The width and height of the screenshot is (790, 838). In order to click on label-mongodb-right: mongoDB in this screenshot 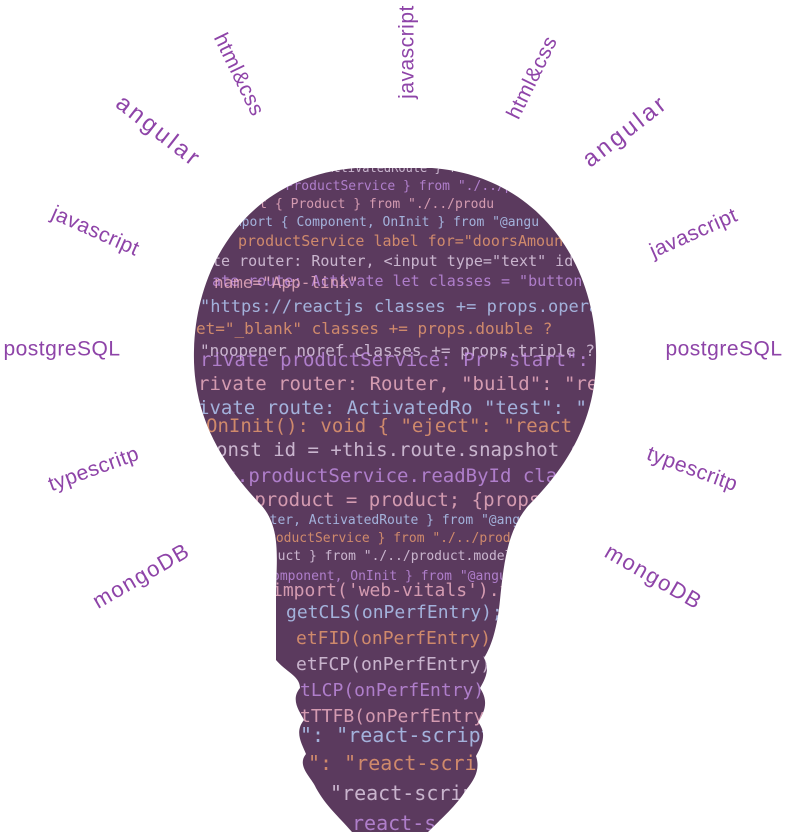, I will do `click(654, 577)`.